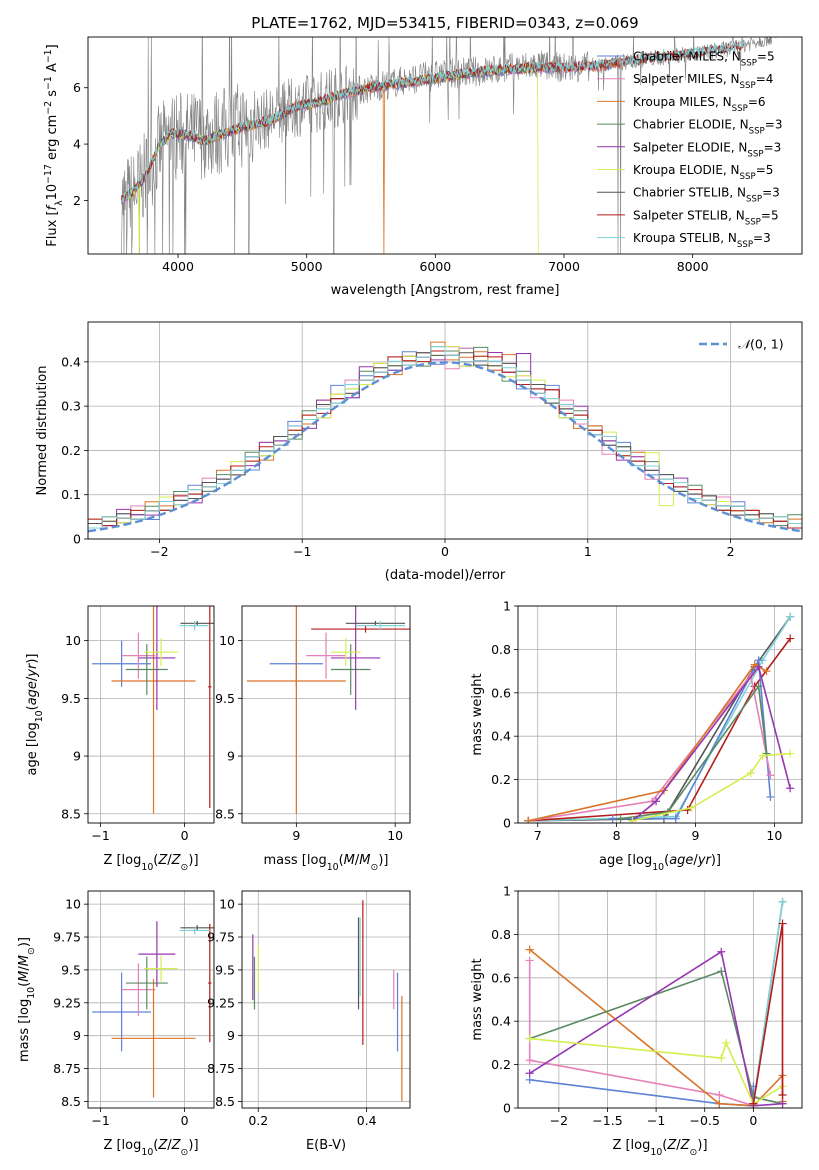 This screenshot has height=1170, width=819. I want to click on x-tick-label: −0.5, so click(705, 1120).